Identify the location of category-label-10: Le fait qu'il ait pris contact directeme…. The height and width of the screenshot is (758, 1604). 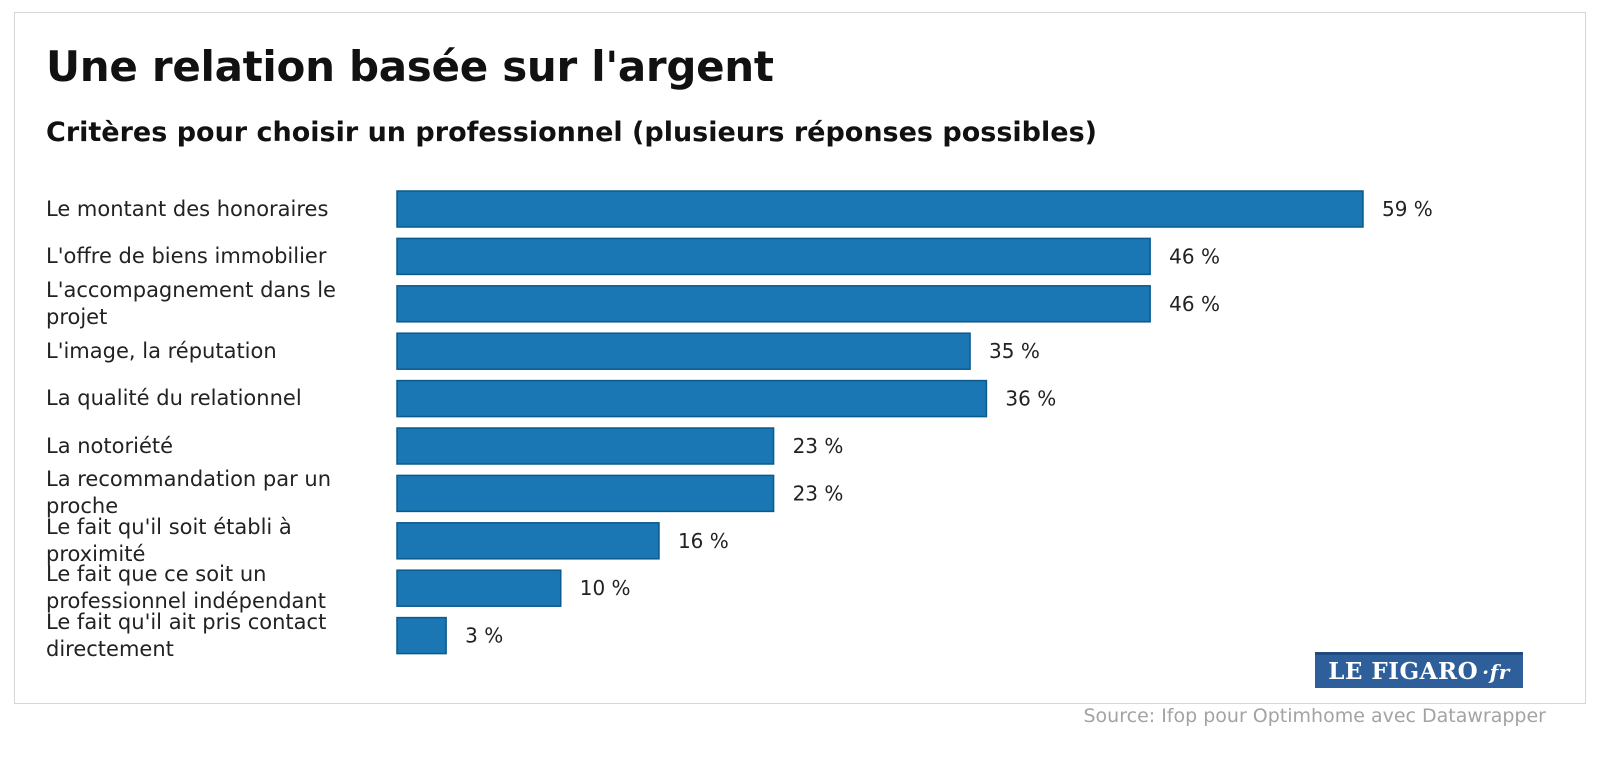
(186, 635).